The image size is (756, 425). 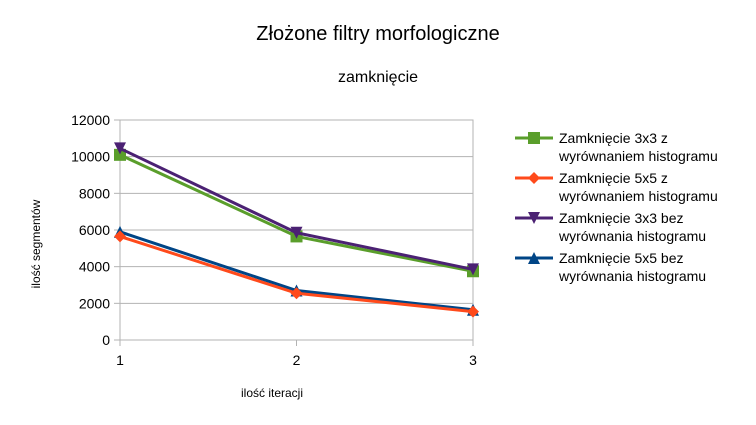 What do you see at coordinates (36, 243) in the screenshot?
I see `y-axis-label: ilość segmentów` at bounding box center [36, 243].